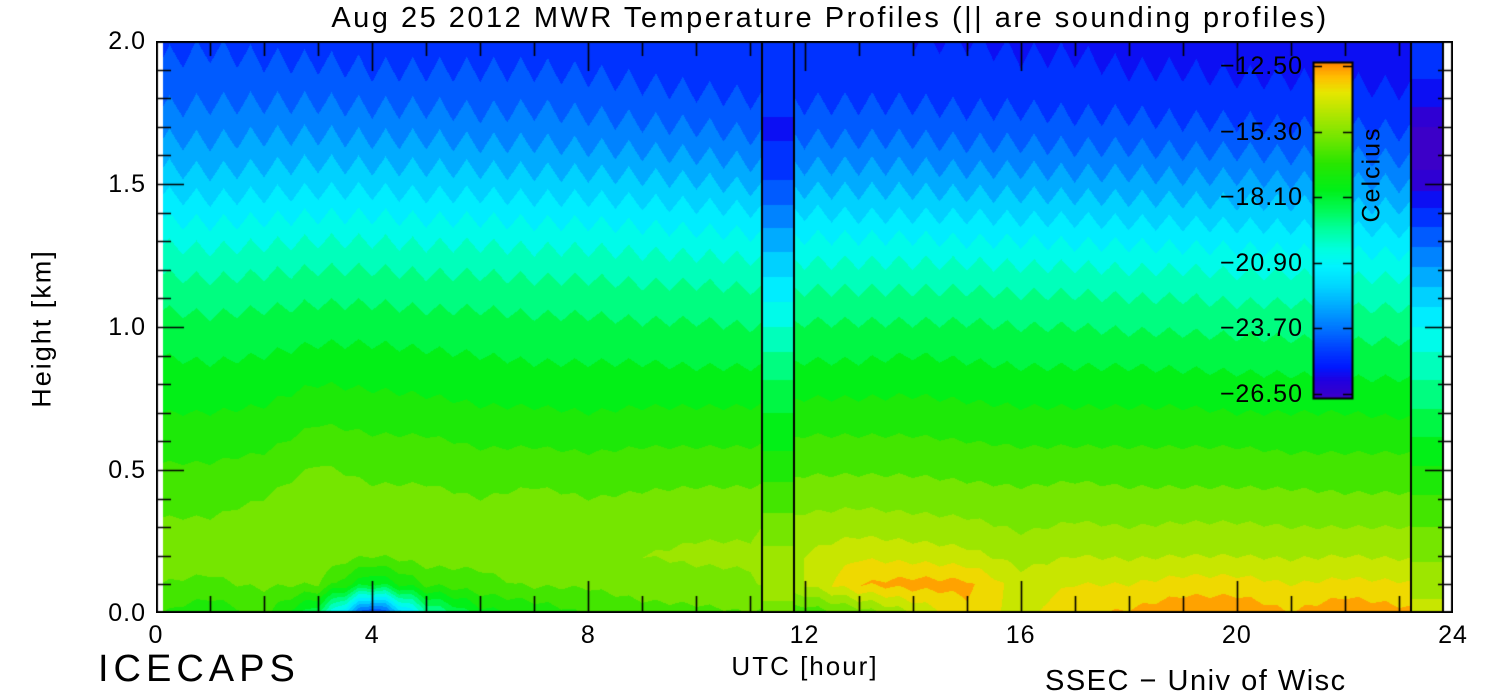 Image resolution: width=1500 pixels, height=700 pixels. I want to click on y-axis-title: Height [km], so click(41, 328).